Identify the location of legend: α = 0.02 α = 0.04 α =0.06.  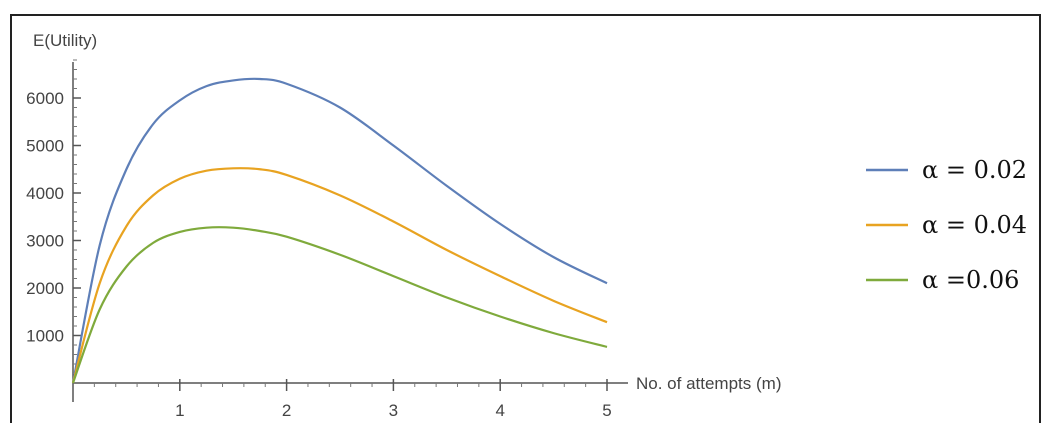
(946, 225).